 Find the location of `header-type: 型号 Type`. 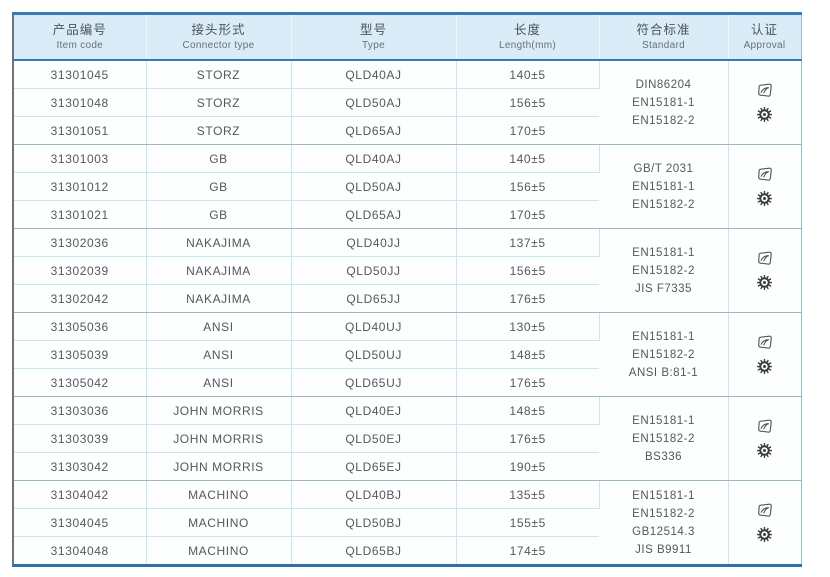

header-type: 型号 Type is located at coordinates (374, 36).